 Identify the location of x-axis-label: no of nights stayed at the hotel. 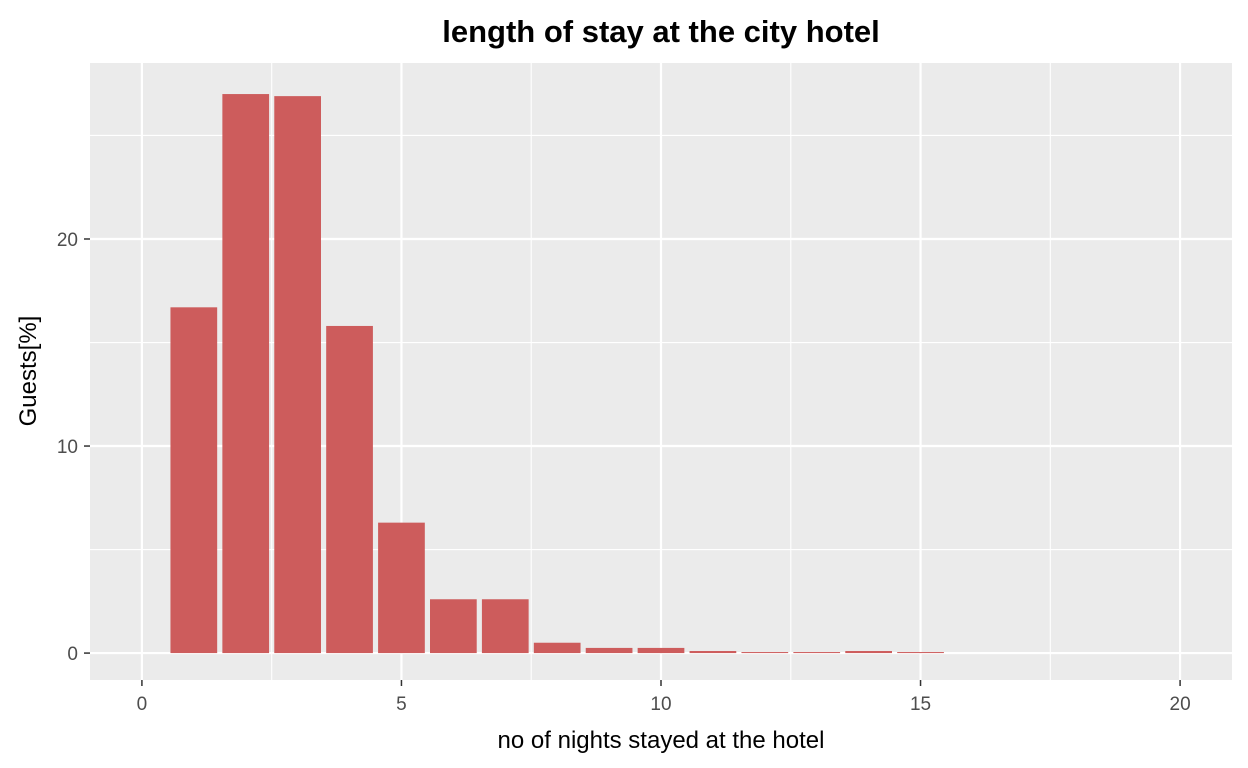
(661, 740).